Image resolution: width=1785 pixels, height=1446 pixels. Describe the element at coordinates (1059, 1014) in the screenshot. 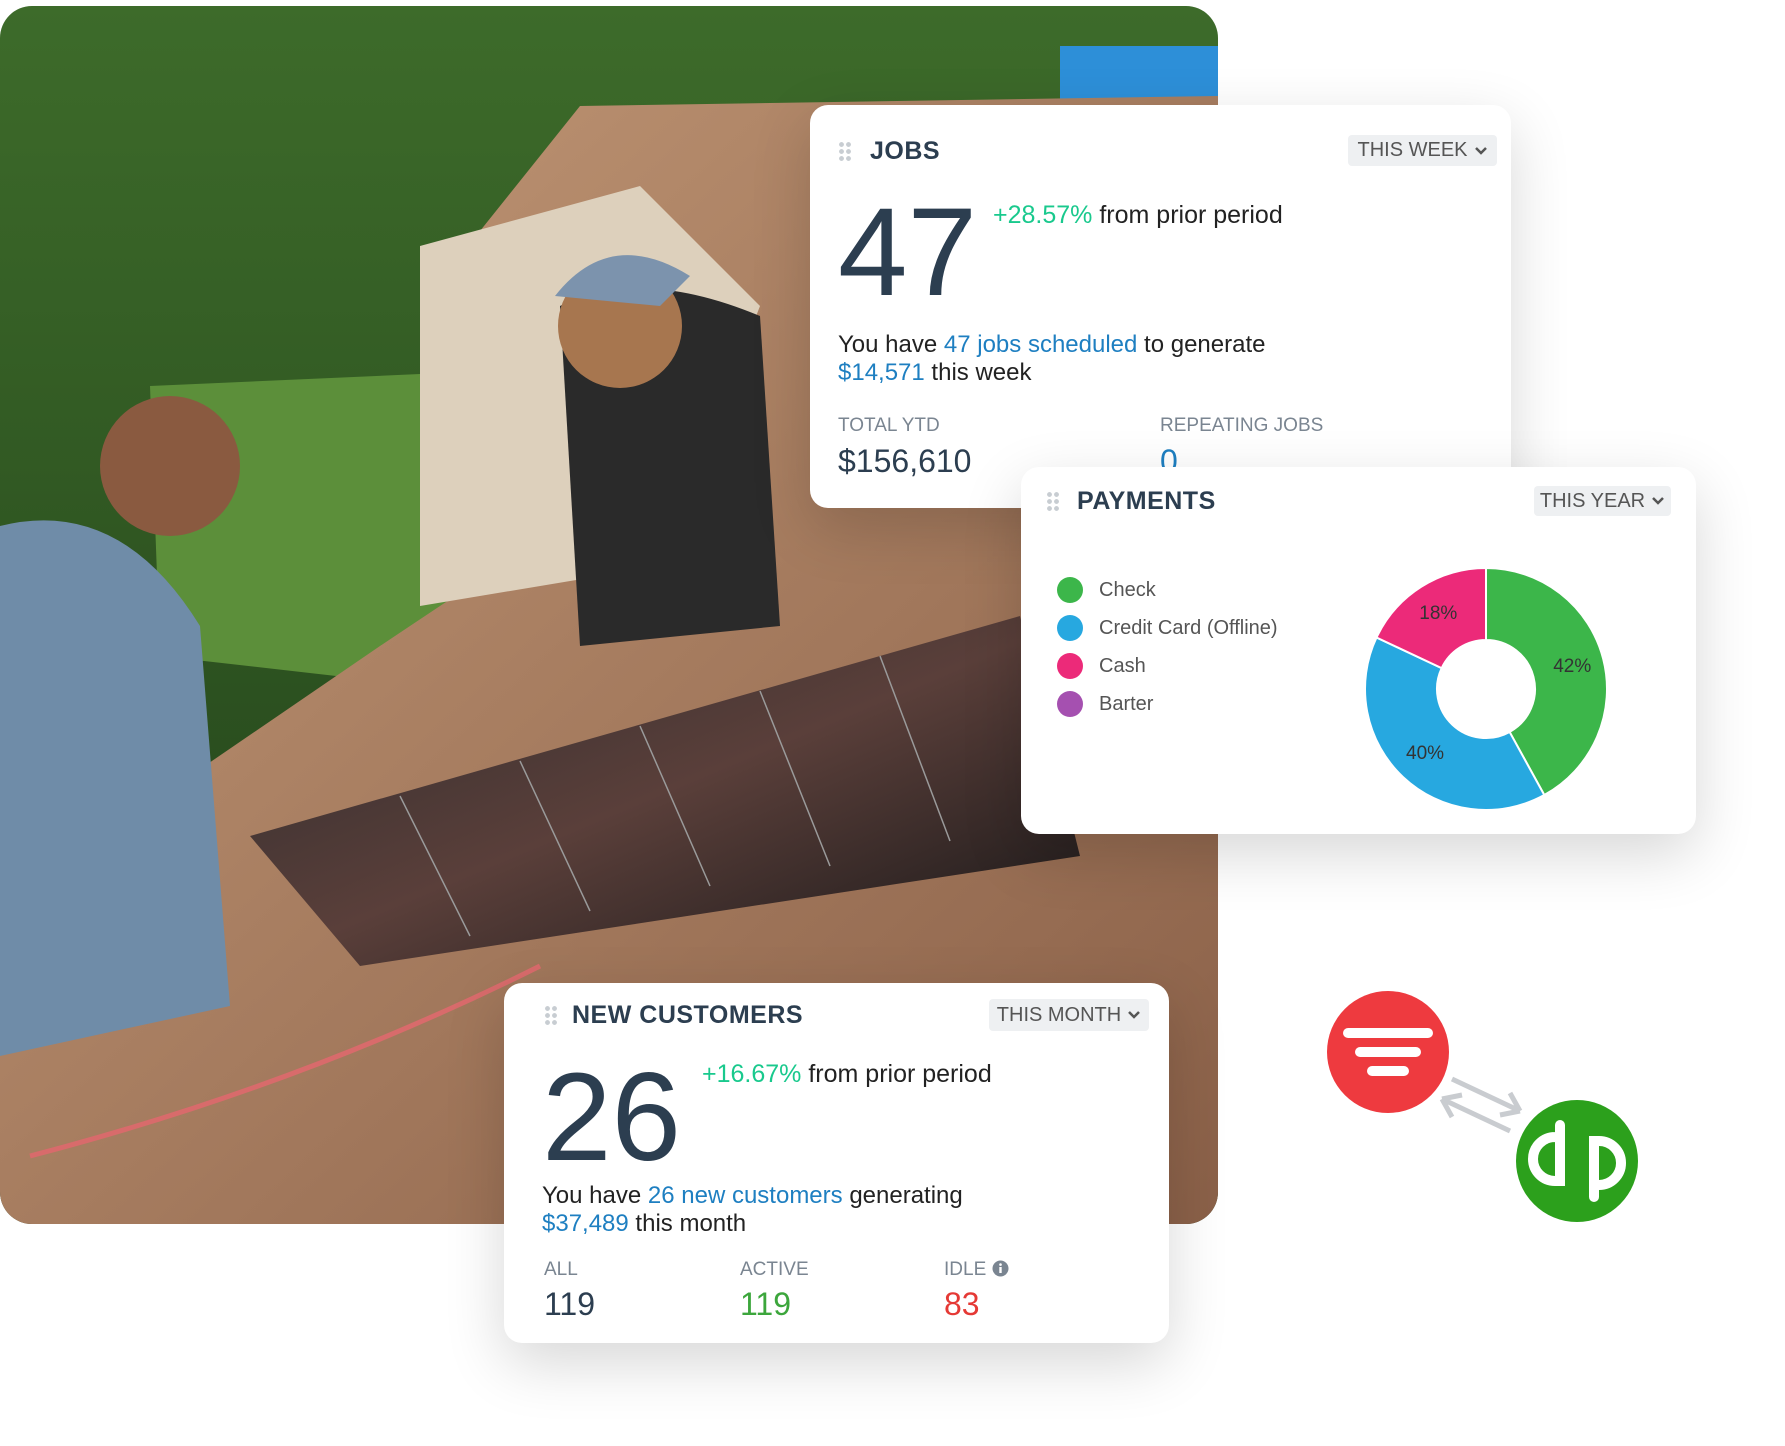

I see `period: THIS MONTH` at that location.